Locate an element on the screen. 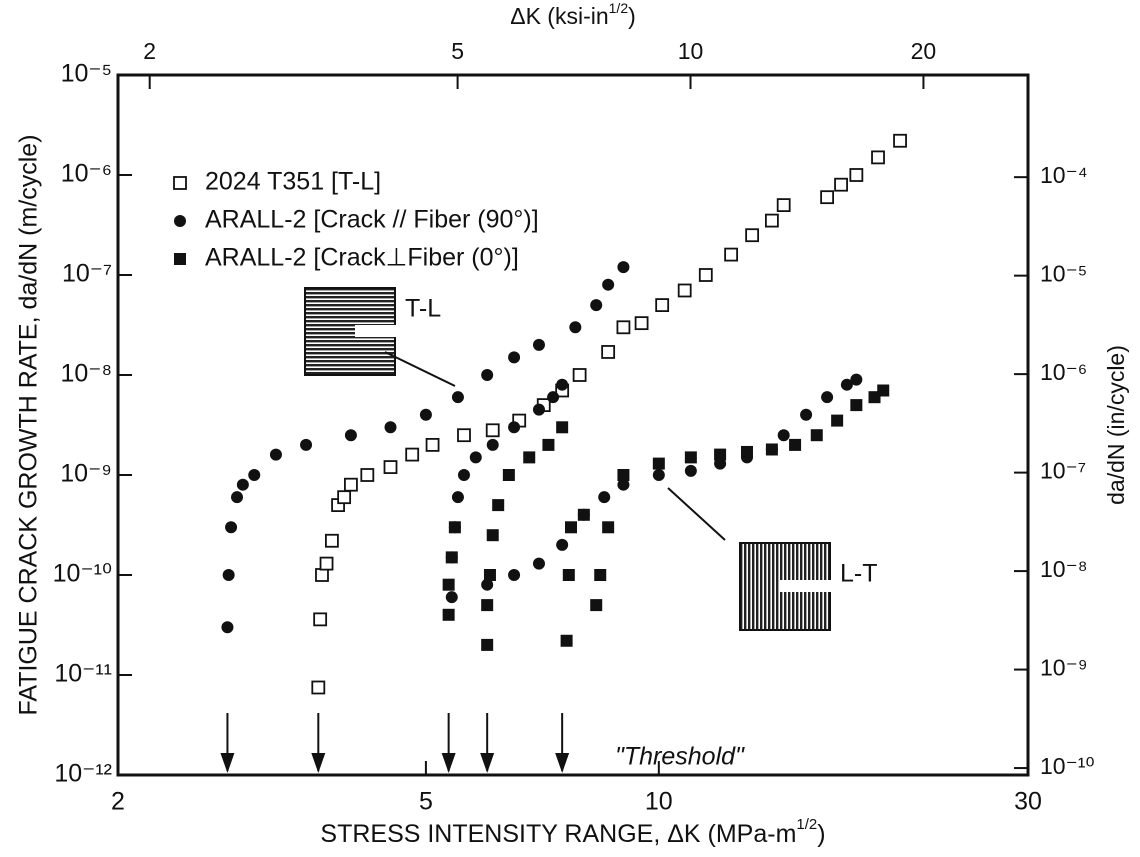  x-tick-label: 2 is located at coordinates (118, 802).